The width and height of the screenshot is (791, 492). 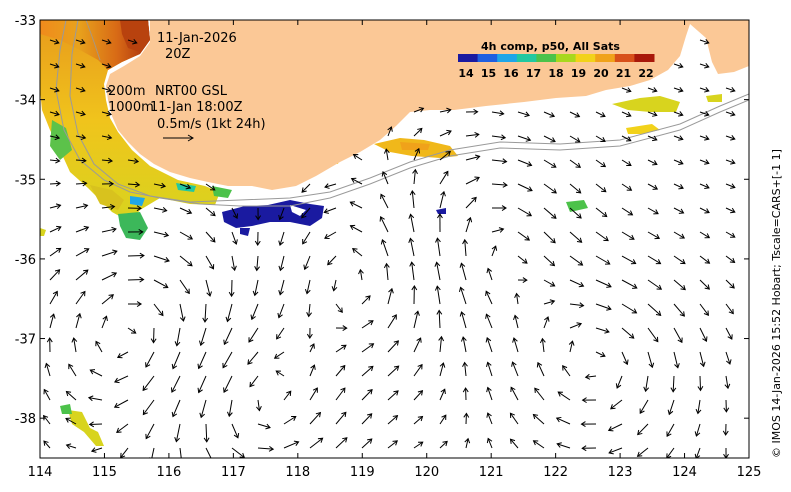 I want to click on colorbar-swatch, so click(x=585, y=58).